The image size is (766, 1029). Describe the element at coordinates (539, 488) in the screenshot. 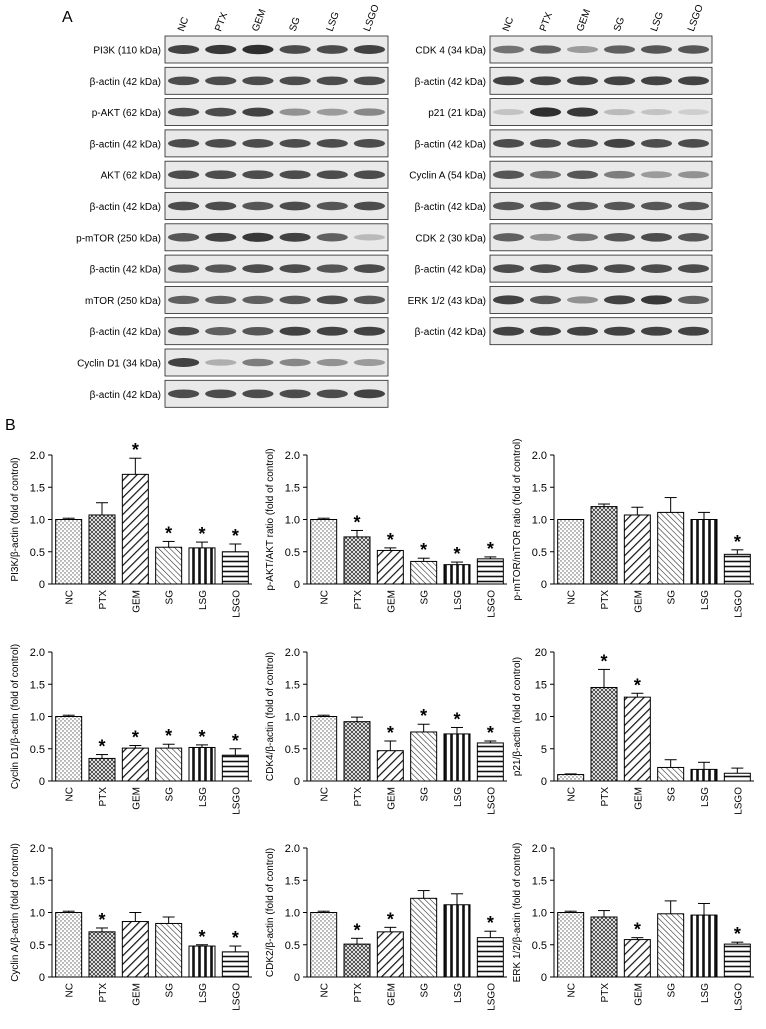

I see `y-tick-label: 1.5` at that location.